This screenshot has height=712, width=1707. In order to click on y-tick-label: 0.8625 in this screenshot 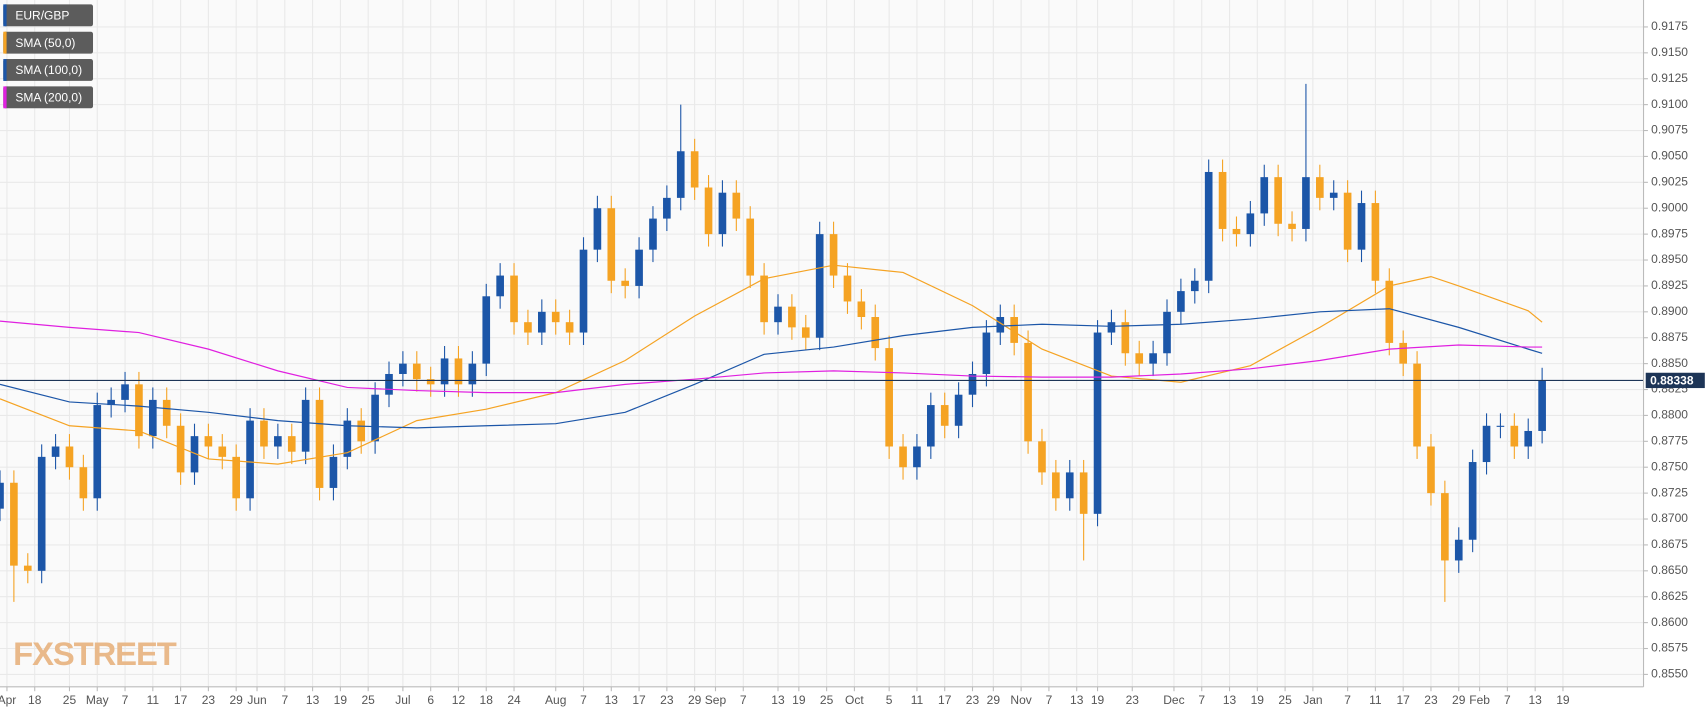, I will do `click(1669, 596)`.